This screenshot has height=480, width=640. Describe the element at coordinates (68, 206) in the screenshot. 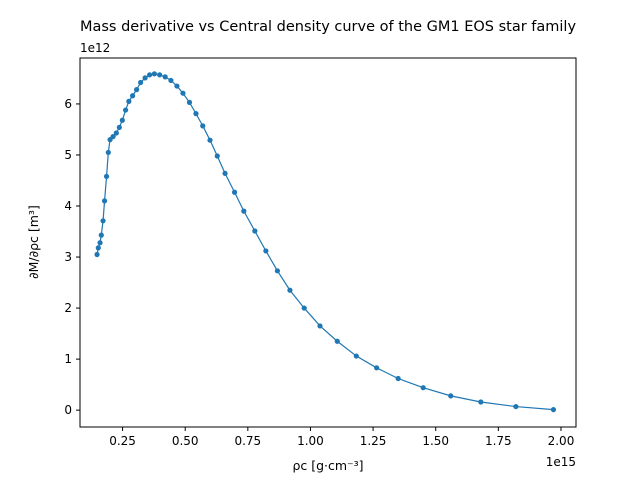

I see `y-tick-label: 4` at that location.